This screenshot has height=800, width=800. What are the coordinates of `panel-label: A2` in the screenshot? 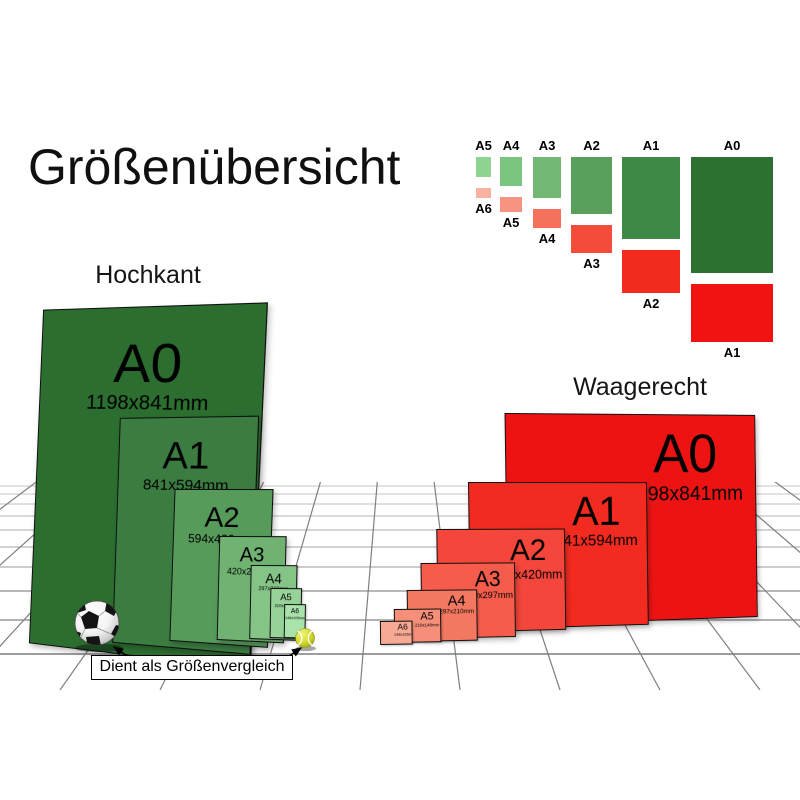 It's located at (222, 517).